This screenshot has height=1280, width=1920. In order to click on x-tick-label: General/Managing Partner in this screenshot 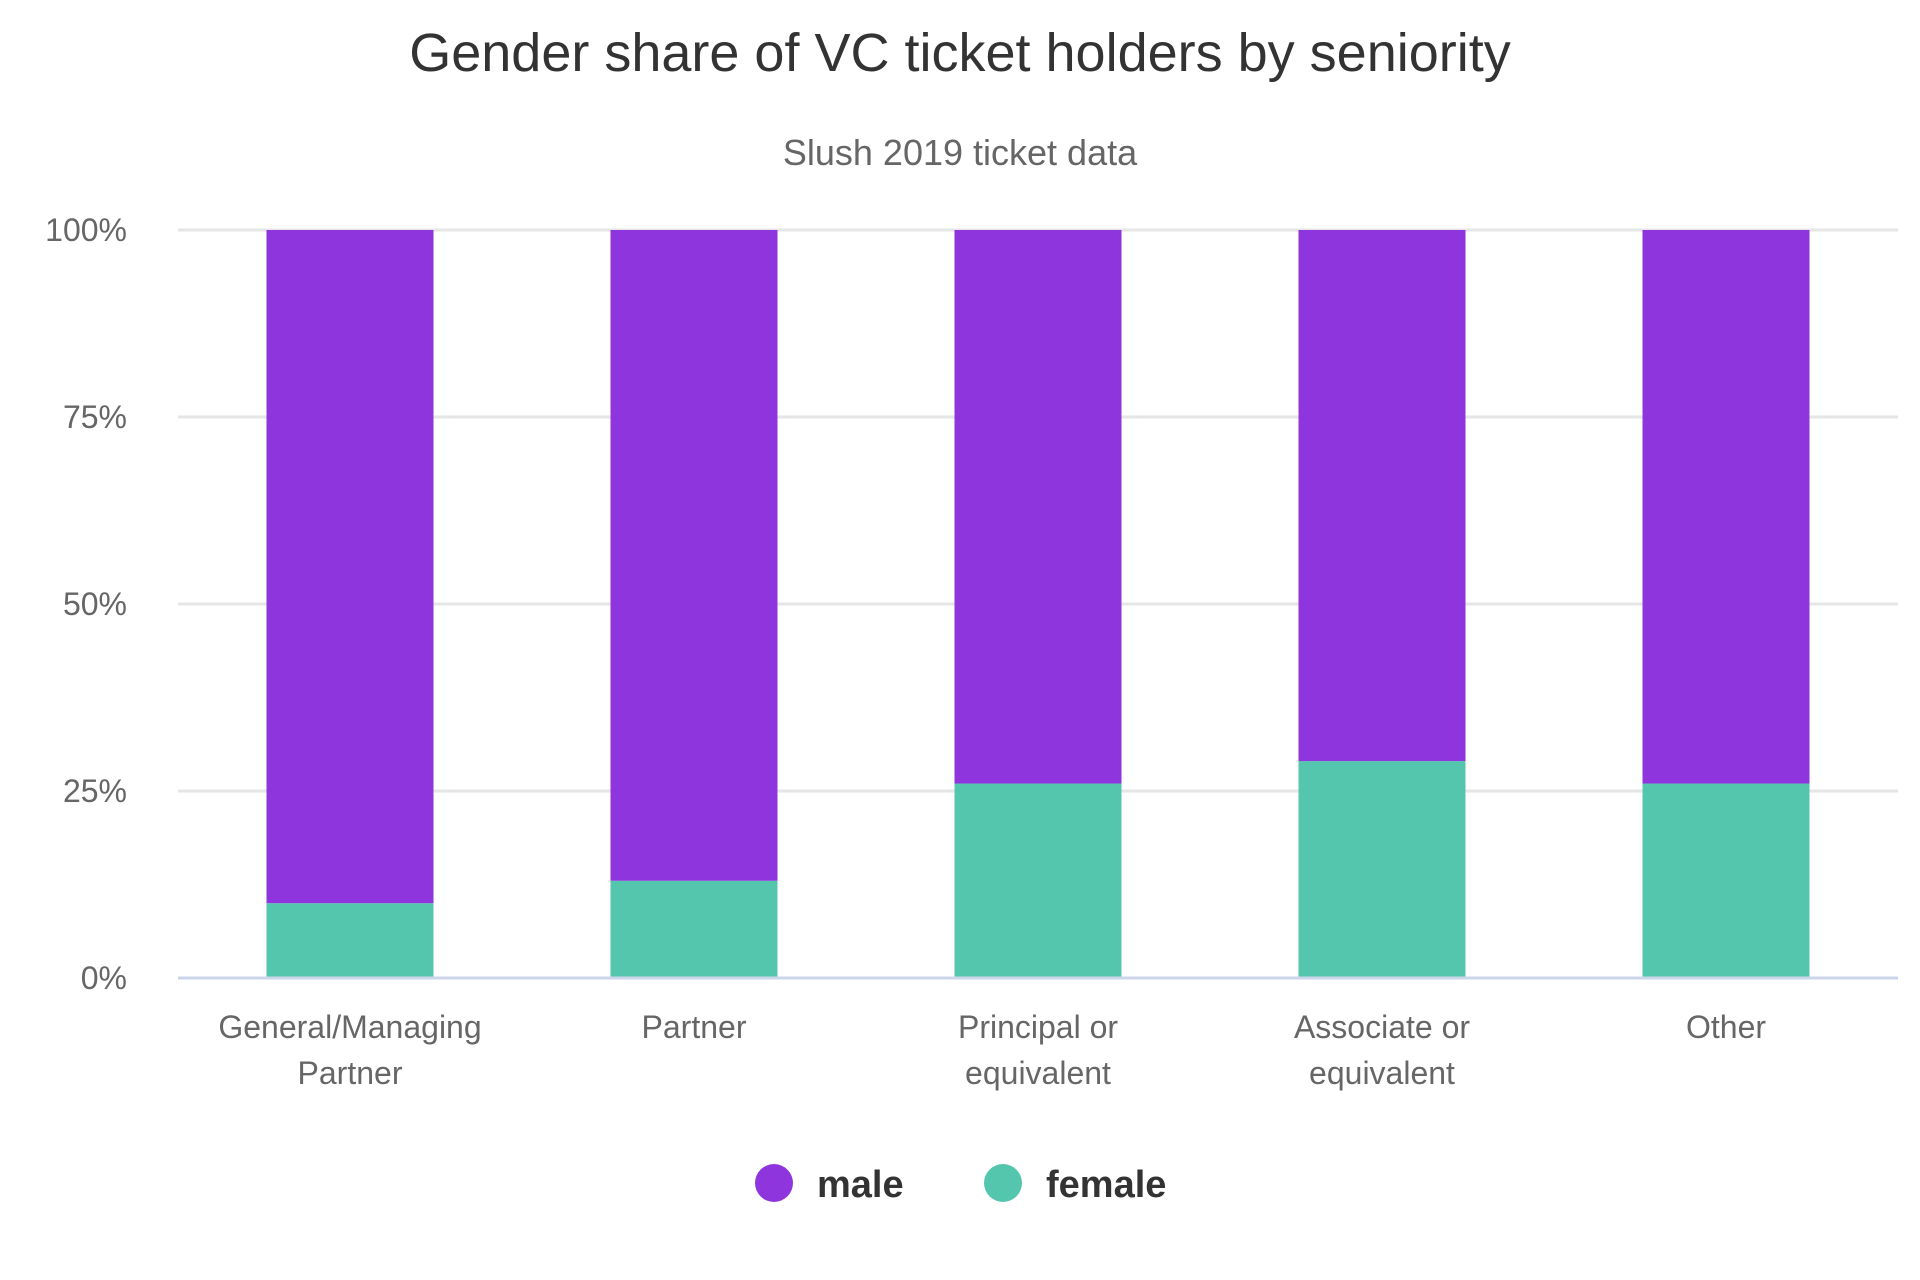, I will do `click(349, 1050)`.